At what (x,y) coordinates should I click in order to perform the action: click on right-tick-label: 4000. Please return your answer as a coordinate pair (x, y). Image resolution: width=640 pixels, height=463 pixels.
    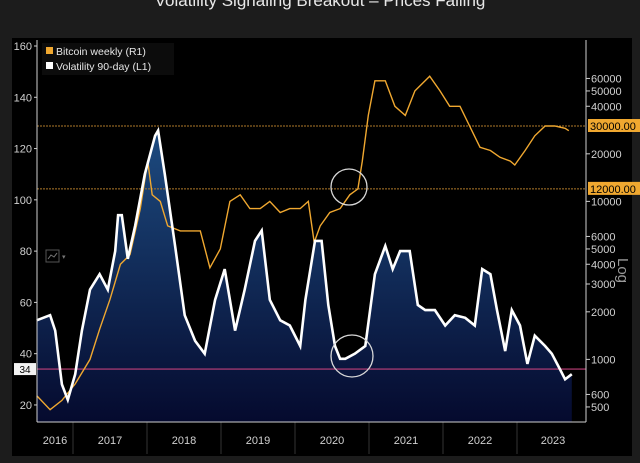
    Looking at the image, I should click on (603, 265).